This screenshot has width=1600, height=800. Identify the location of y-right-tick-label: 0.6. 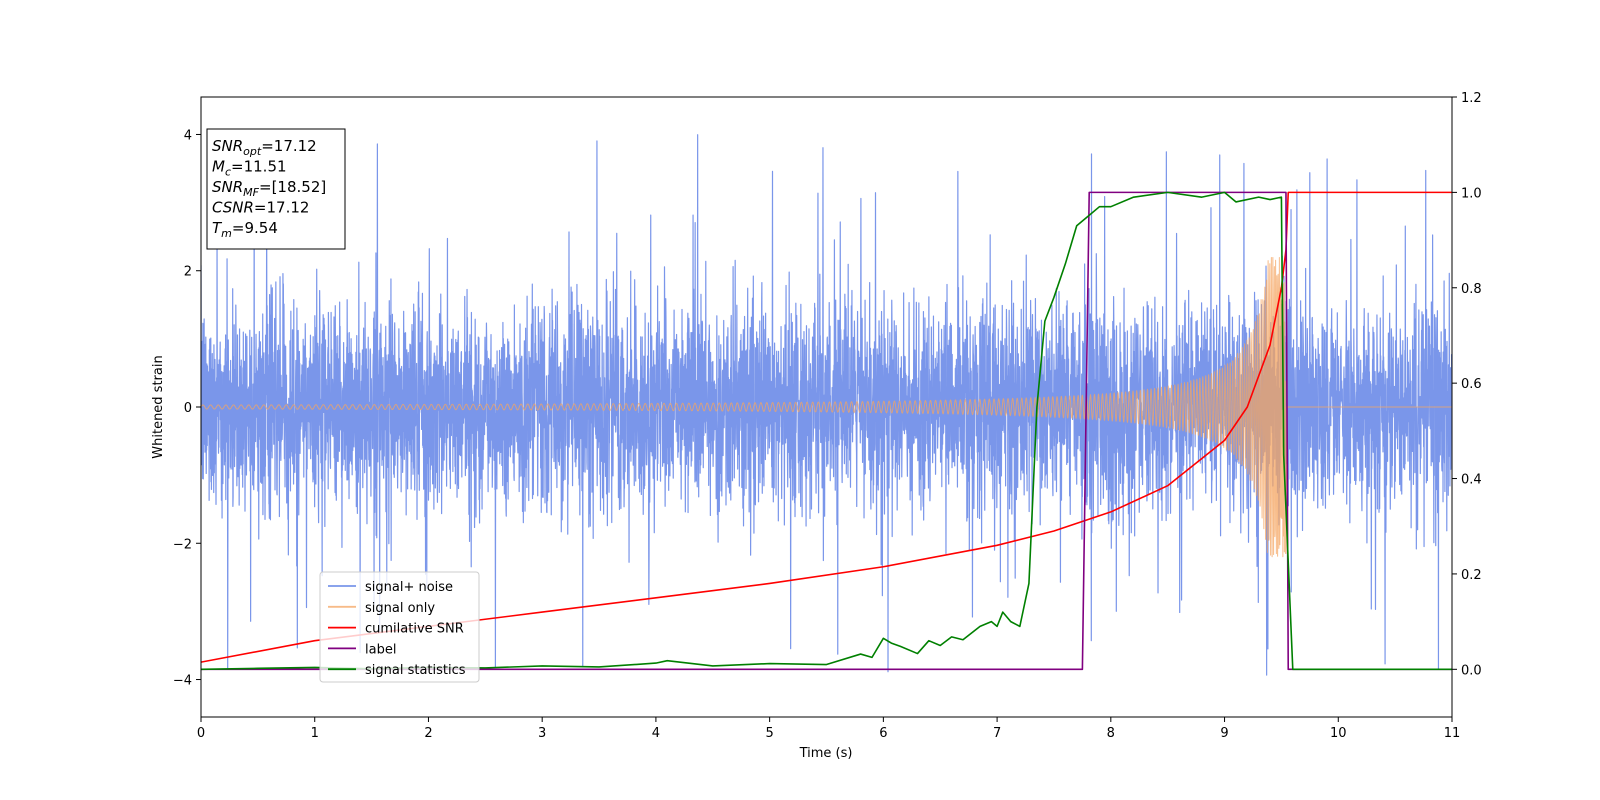
(1471, 384).